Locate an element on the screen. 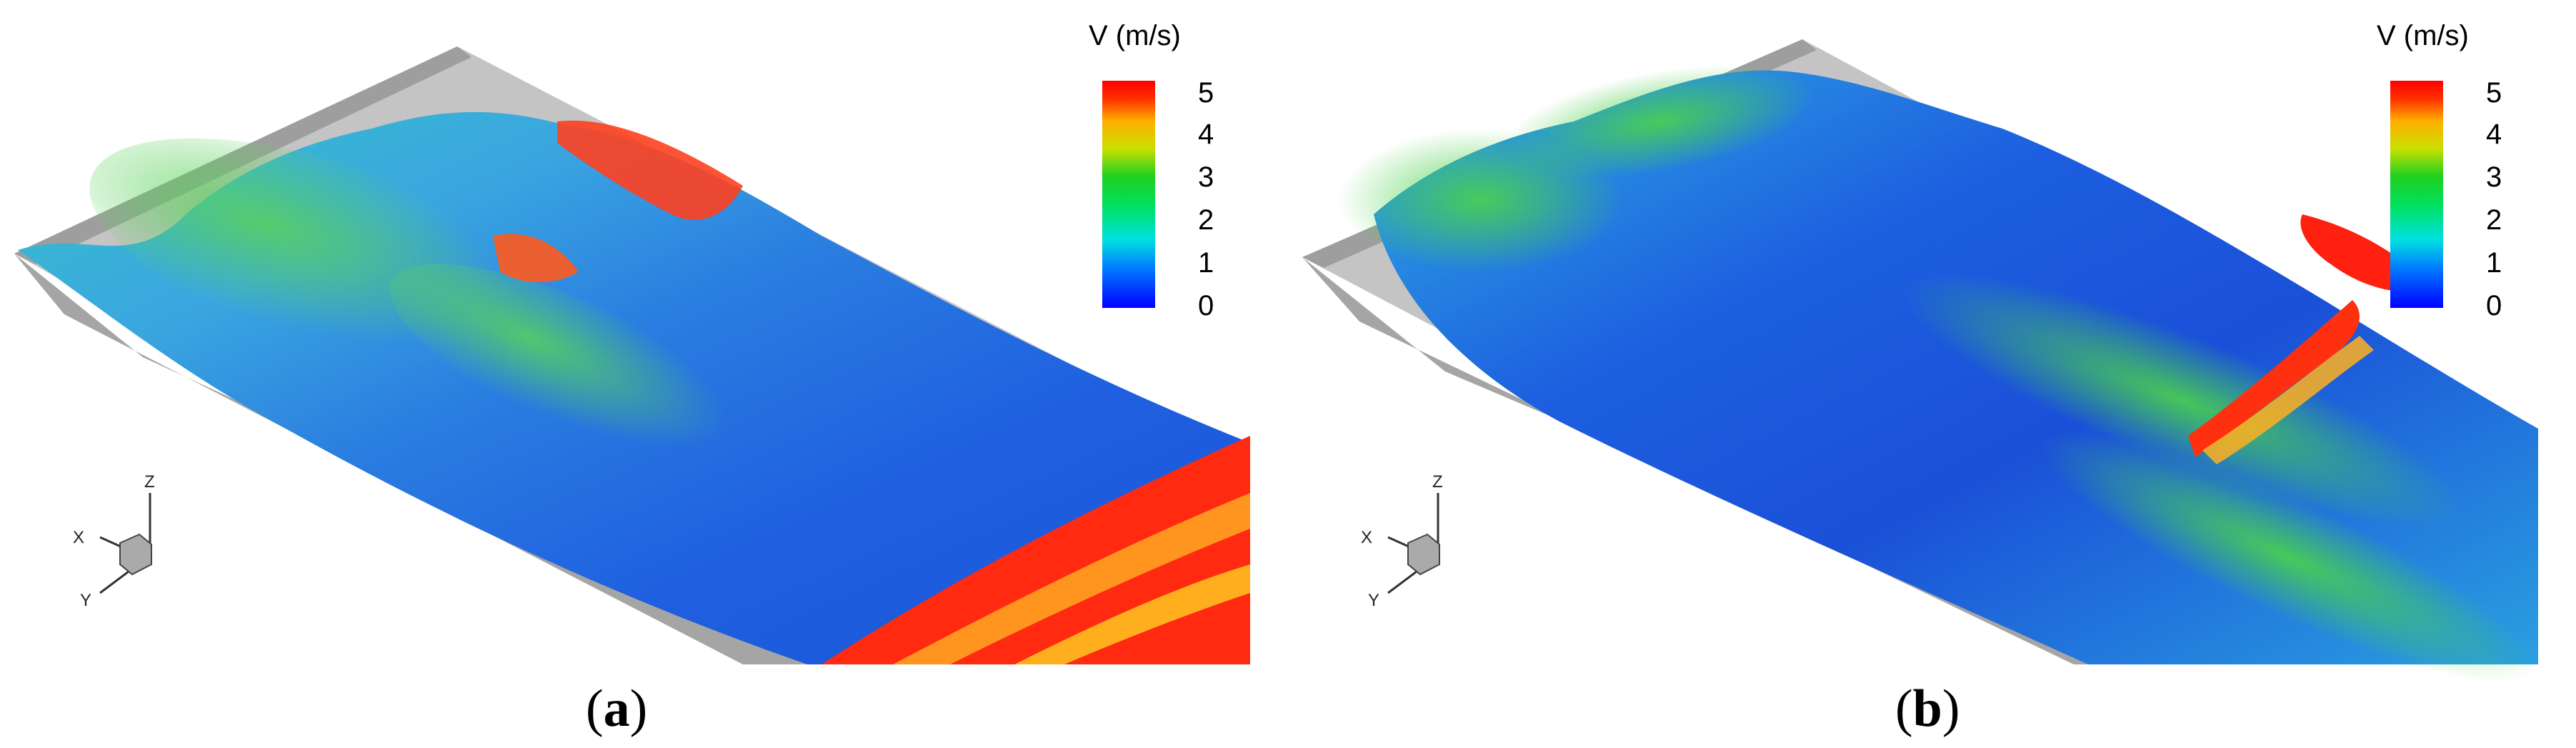 Image resolution: width=2576 pixels, height=748 pixels. panel-caption: (b) is located at coordinates (1928, 708).